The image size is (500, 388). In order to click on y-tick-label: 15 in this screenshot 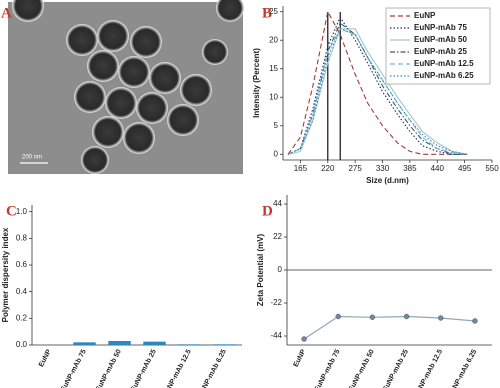, I will do `click(273, 68)`.